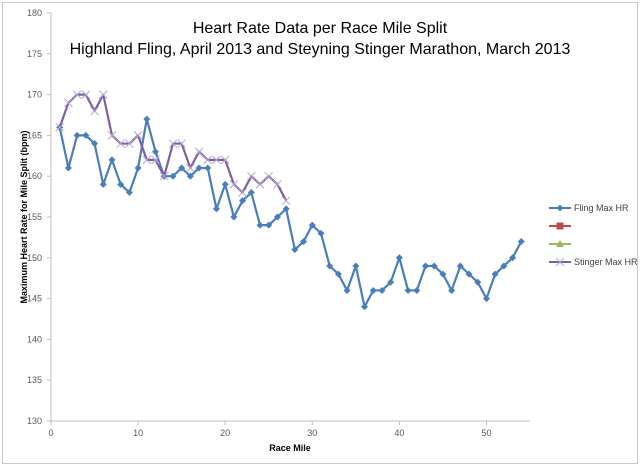 Image resolution: width=640 pixels, height=467 pixels. Describe the element at coordinates (289, 429) in the screenshot. I see `x-axis: 0 10 20 30 40 50` at that location.